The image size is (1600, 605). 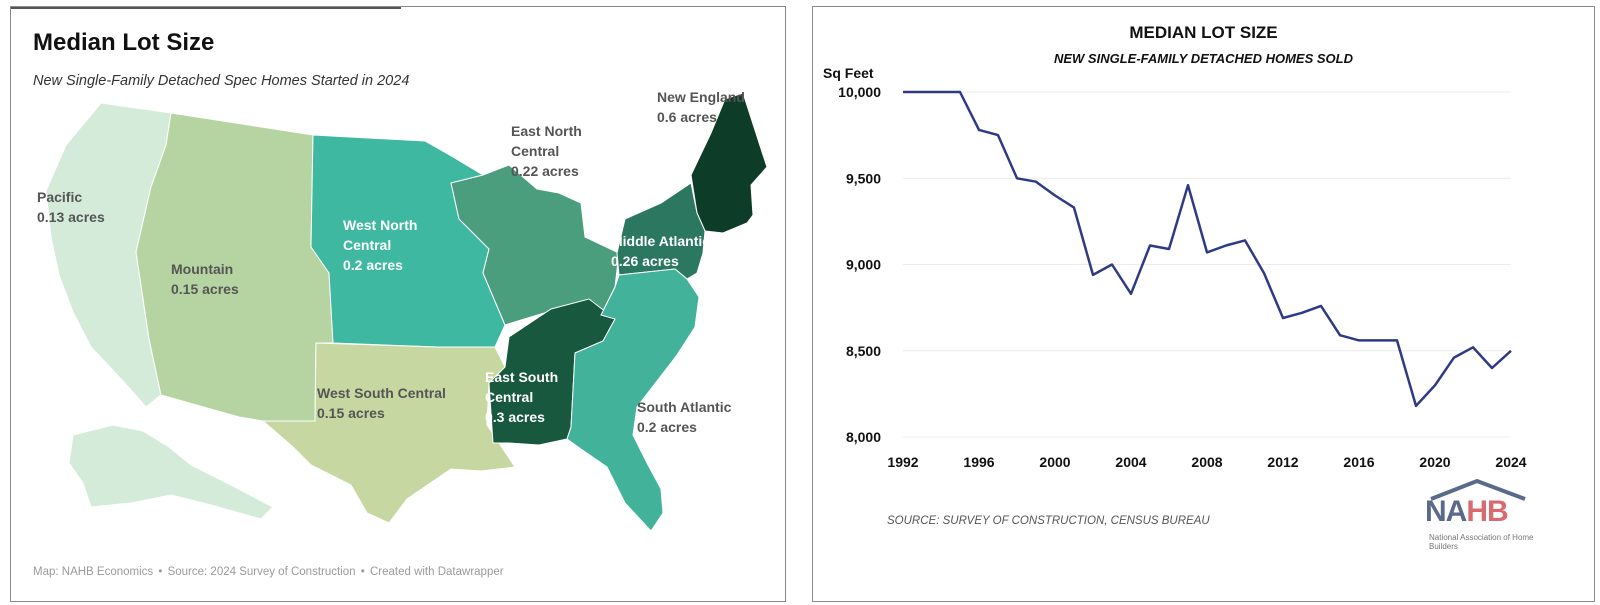 I want to click on x-tick-label: 2008, so click(x=1206, y=462).